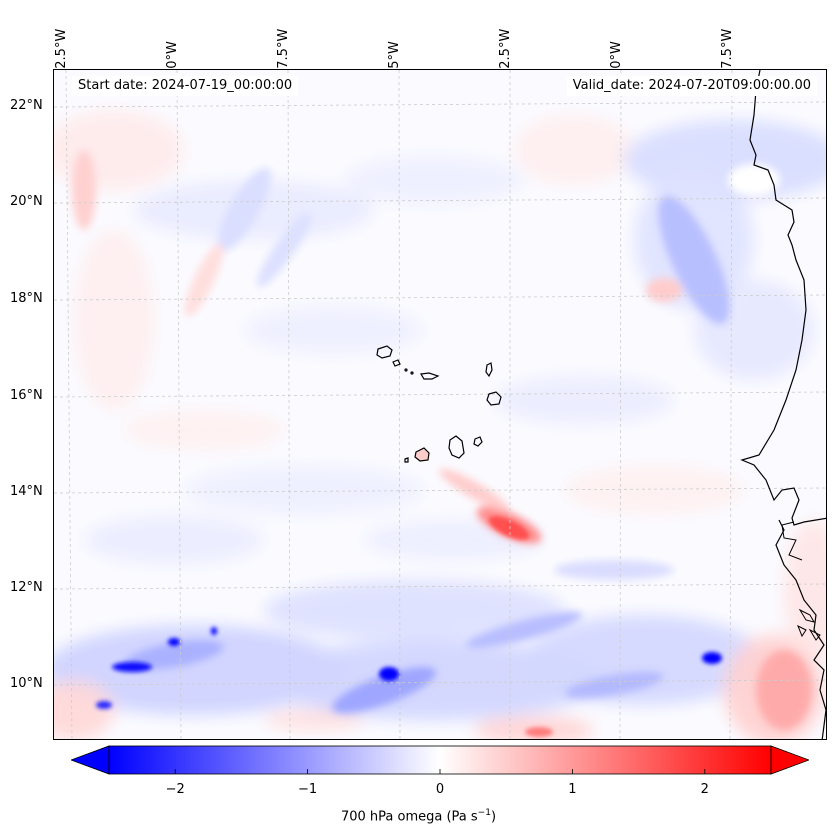 The image size is (837, 839). What do you see at coordinates (493, 817) in the screenshot?
I see `colorbar-label-suffix: )` at bounding box center [493, 817].